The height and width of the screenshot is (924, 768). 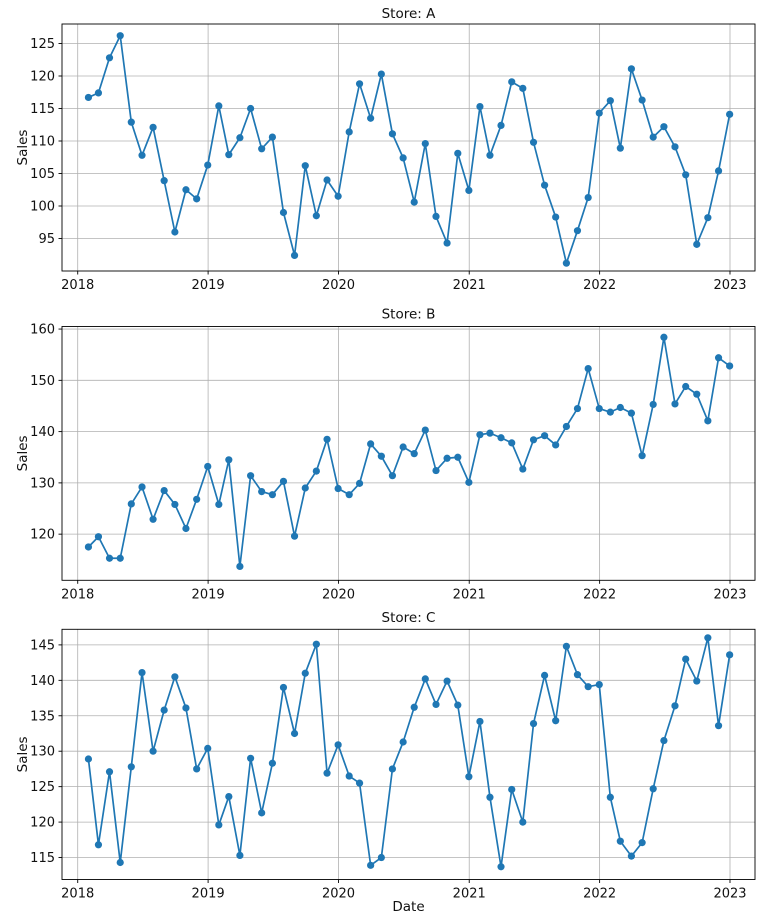 I want to click on y-tick-label: 145, so click(x=42, y=645).